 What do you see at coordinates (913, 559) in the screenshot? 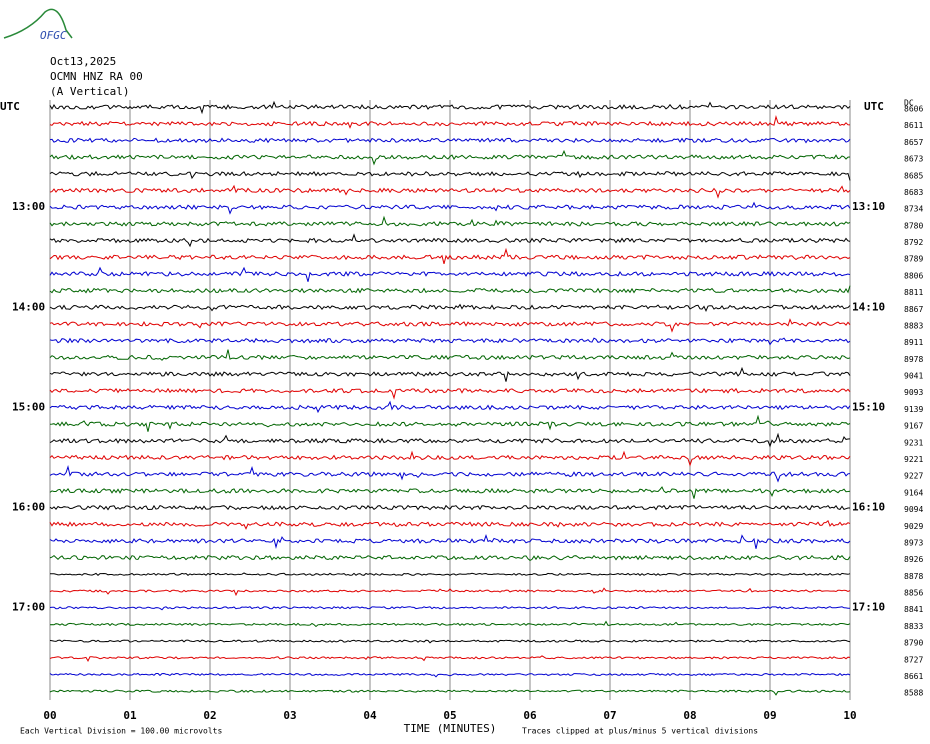
I see `dc-value: 8926` at bounding box center [913, 559].